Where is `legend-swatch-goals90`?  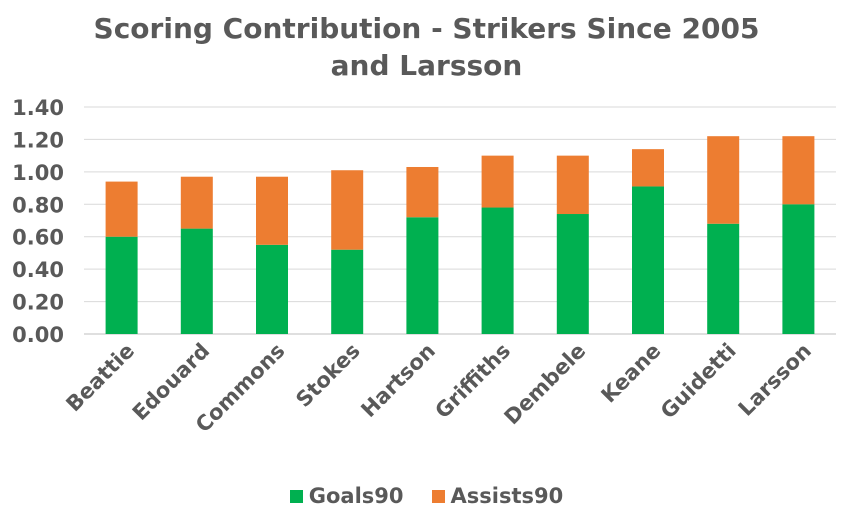
legend-swatch-goals90 is located at coordinates (296, 496).